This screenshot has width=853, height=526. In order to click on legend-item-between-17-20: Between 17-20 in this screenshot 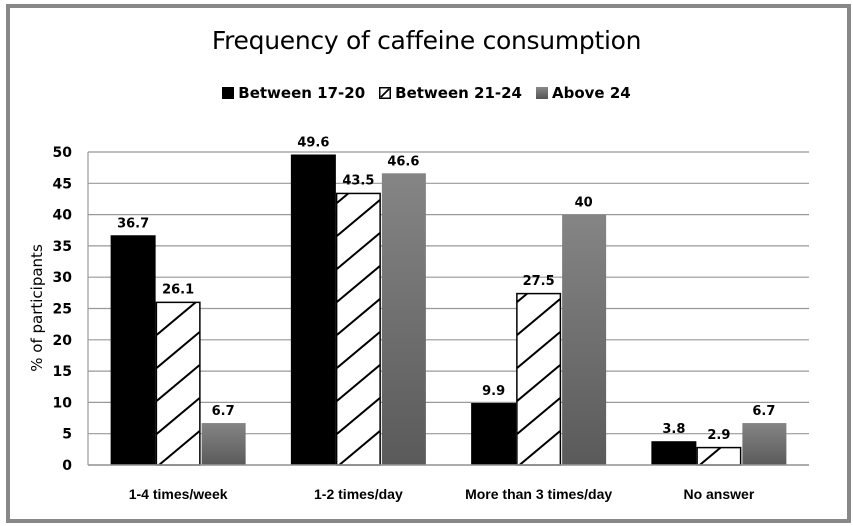, I will do `click(293, 93)`.